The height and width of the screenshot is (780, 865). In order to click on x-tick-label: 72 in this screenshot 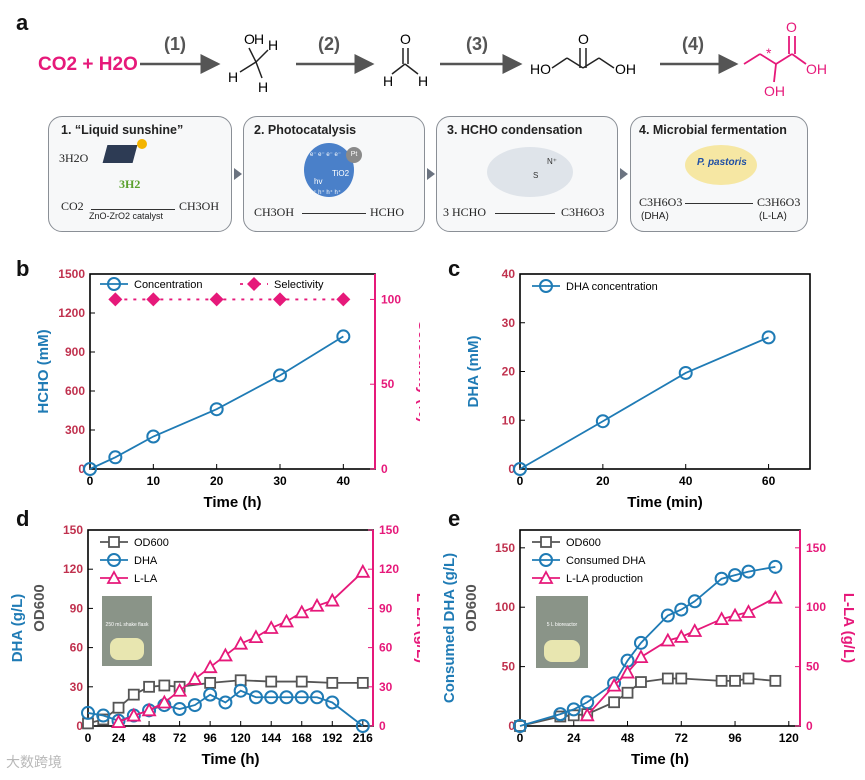, I will do `click(180, 738)`.